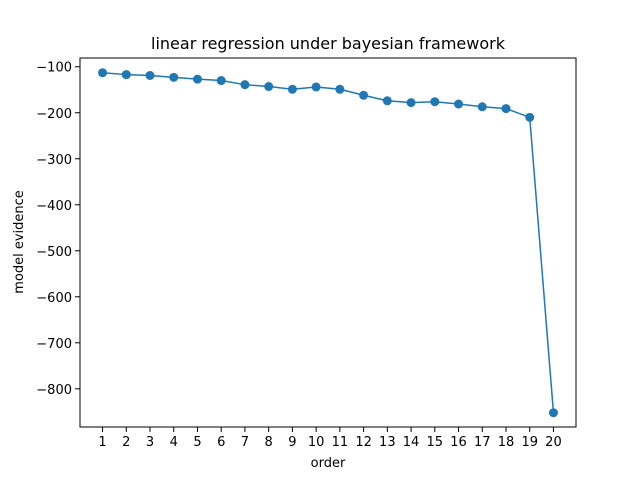 The image size is (640, 480). Describe the element at coordinates (363, 442) in the screenshot. I see `x-tick-label: 12` at that location.